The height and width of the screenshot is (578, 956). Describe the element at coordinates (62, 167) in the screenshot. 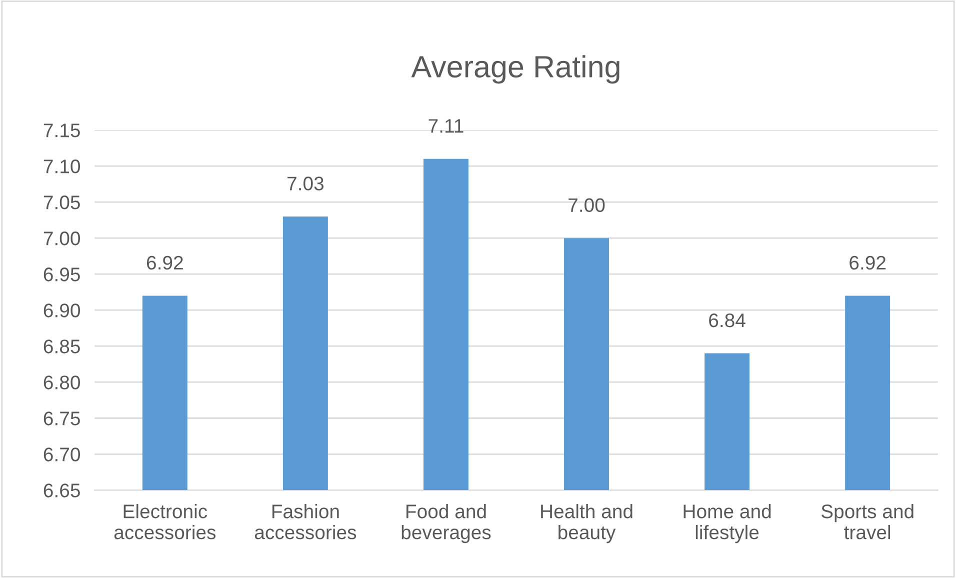

I see `y-tick-label: 7.10` at that location.